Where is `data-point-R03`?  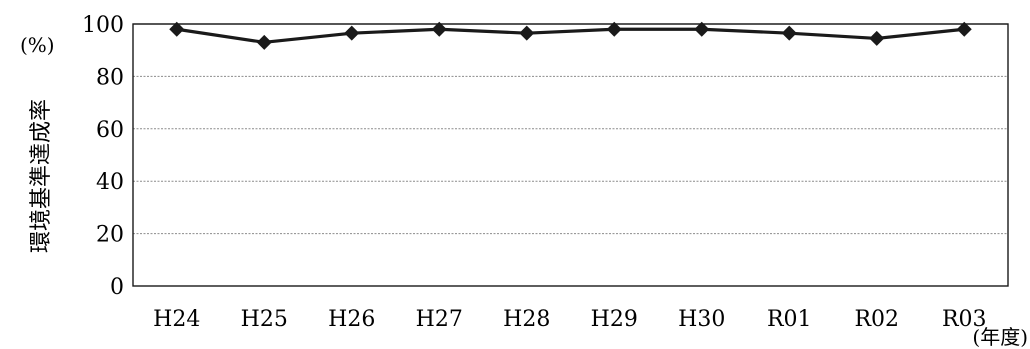 data-point-R03 is located at coordinates (964, 29).